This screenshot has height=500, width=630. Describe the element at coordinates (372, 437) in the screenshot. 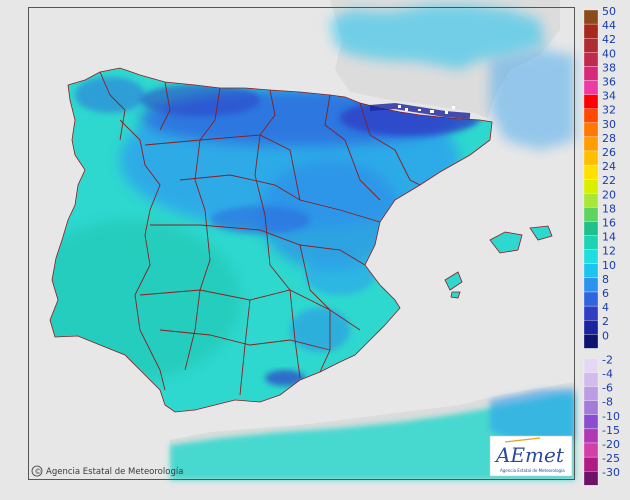

I see `north-africa-field` at that location.